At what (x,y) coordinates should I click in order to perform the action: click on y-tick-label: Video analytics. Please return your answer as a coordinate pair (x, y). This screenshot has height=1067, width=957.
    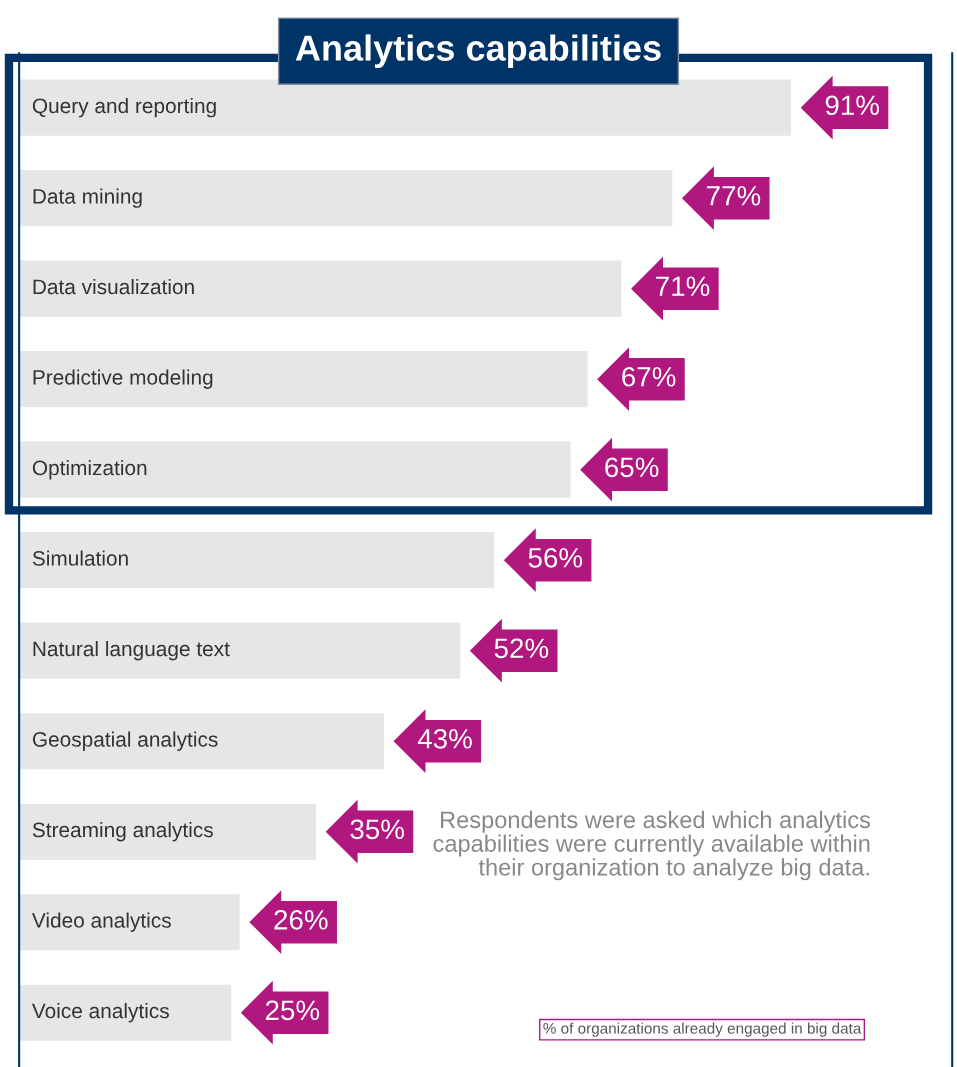
    Looking at the image, I should click on (101, 922).